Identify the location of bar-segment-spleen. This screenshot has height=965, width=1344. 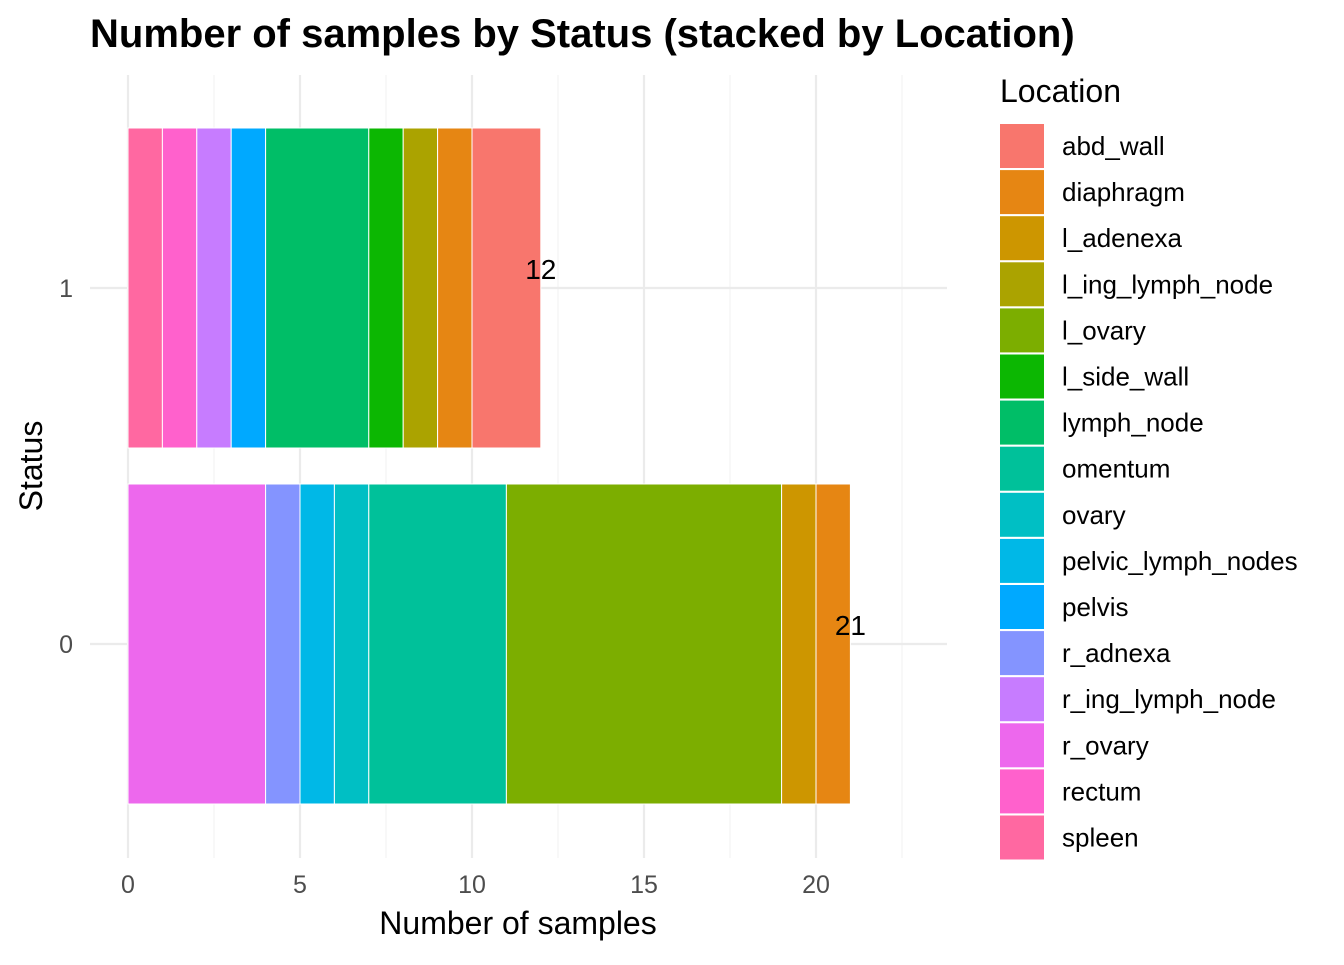
(145, 288).